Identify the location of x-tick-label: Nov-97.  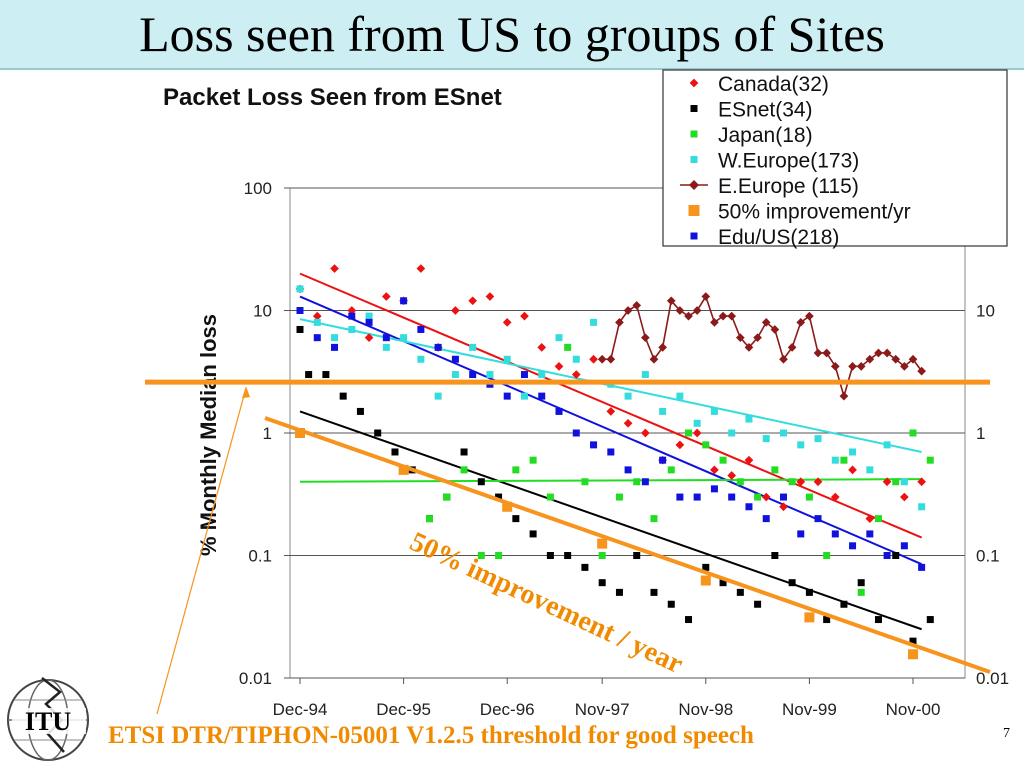
(602, 709).